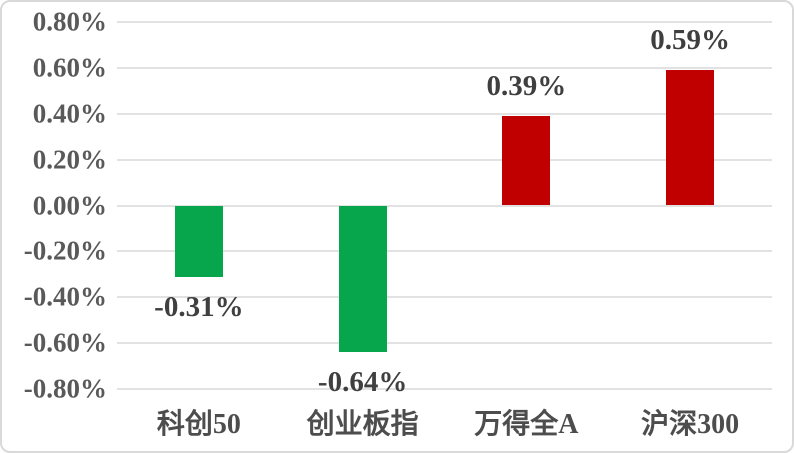  Describe the element at coordinates (199, 306) in the screenshot. I see `bar-value-label: -0.31%` at that location.